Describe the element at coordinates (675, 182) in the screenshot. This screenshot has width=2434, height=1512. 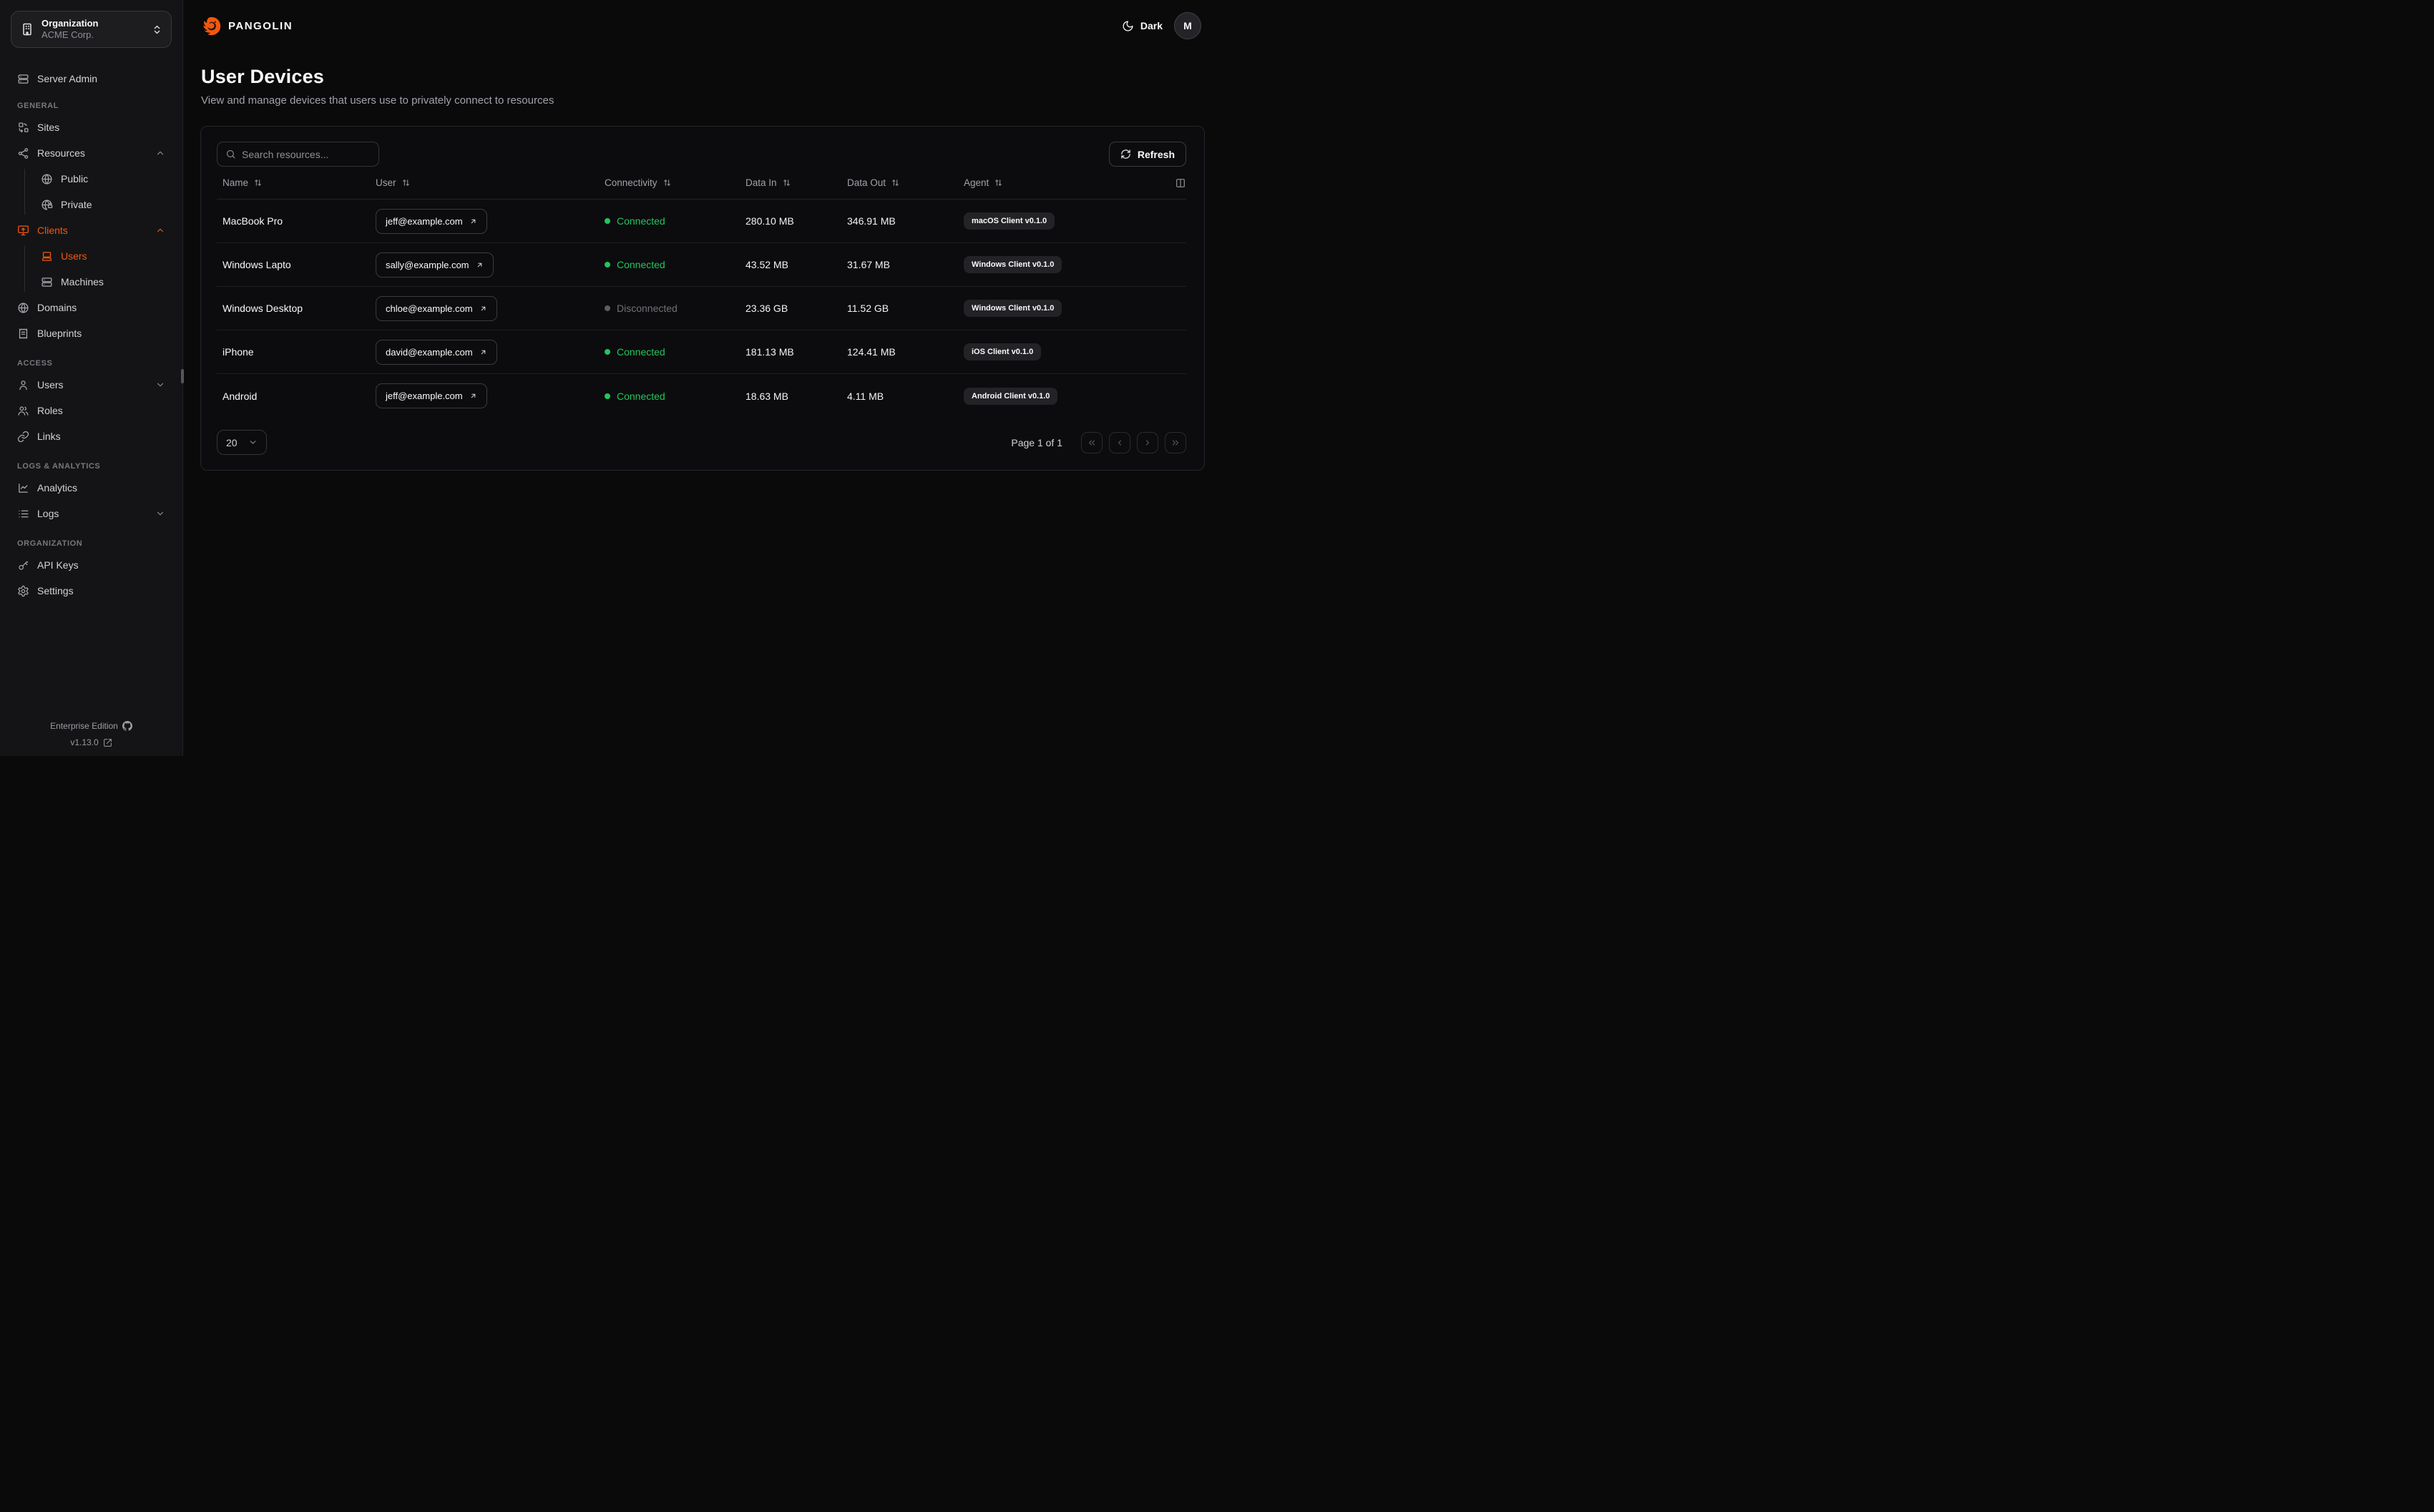
I see `column-header-connectivity: Connectivity` at that location.